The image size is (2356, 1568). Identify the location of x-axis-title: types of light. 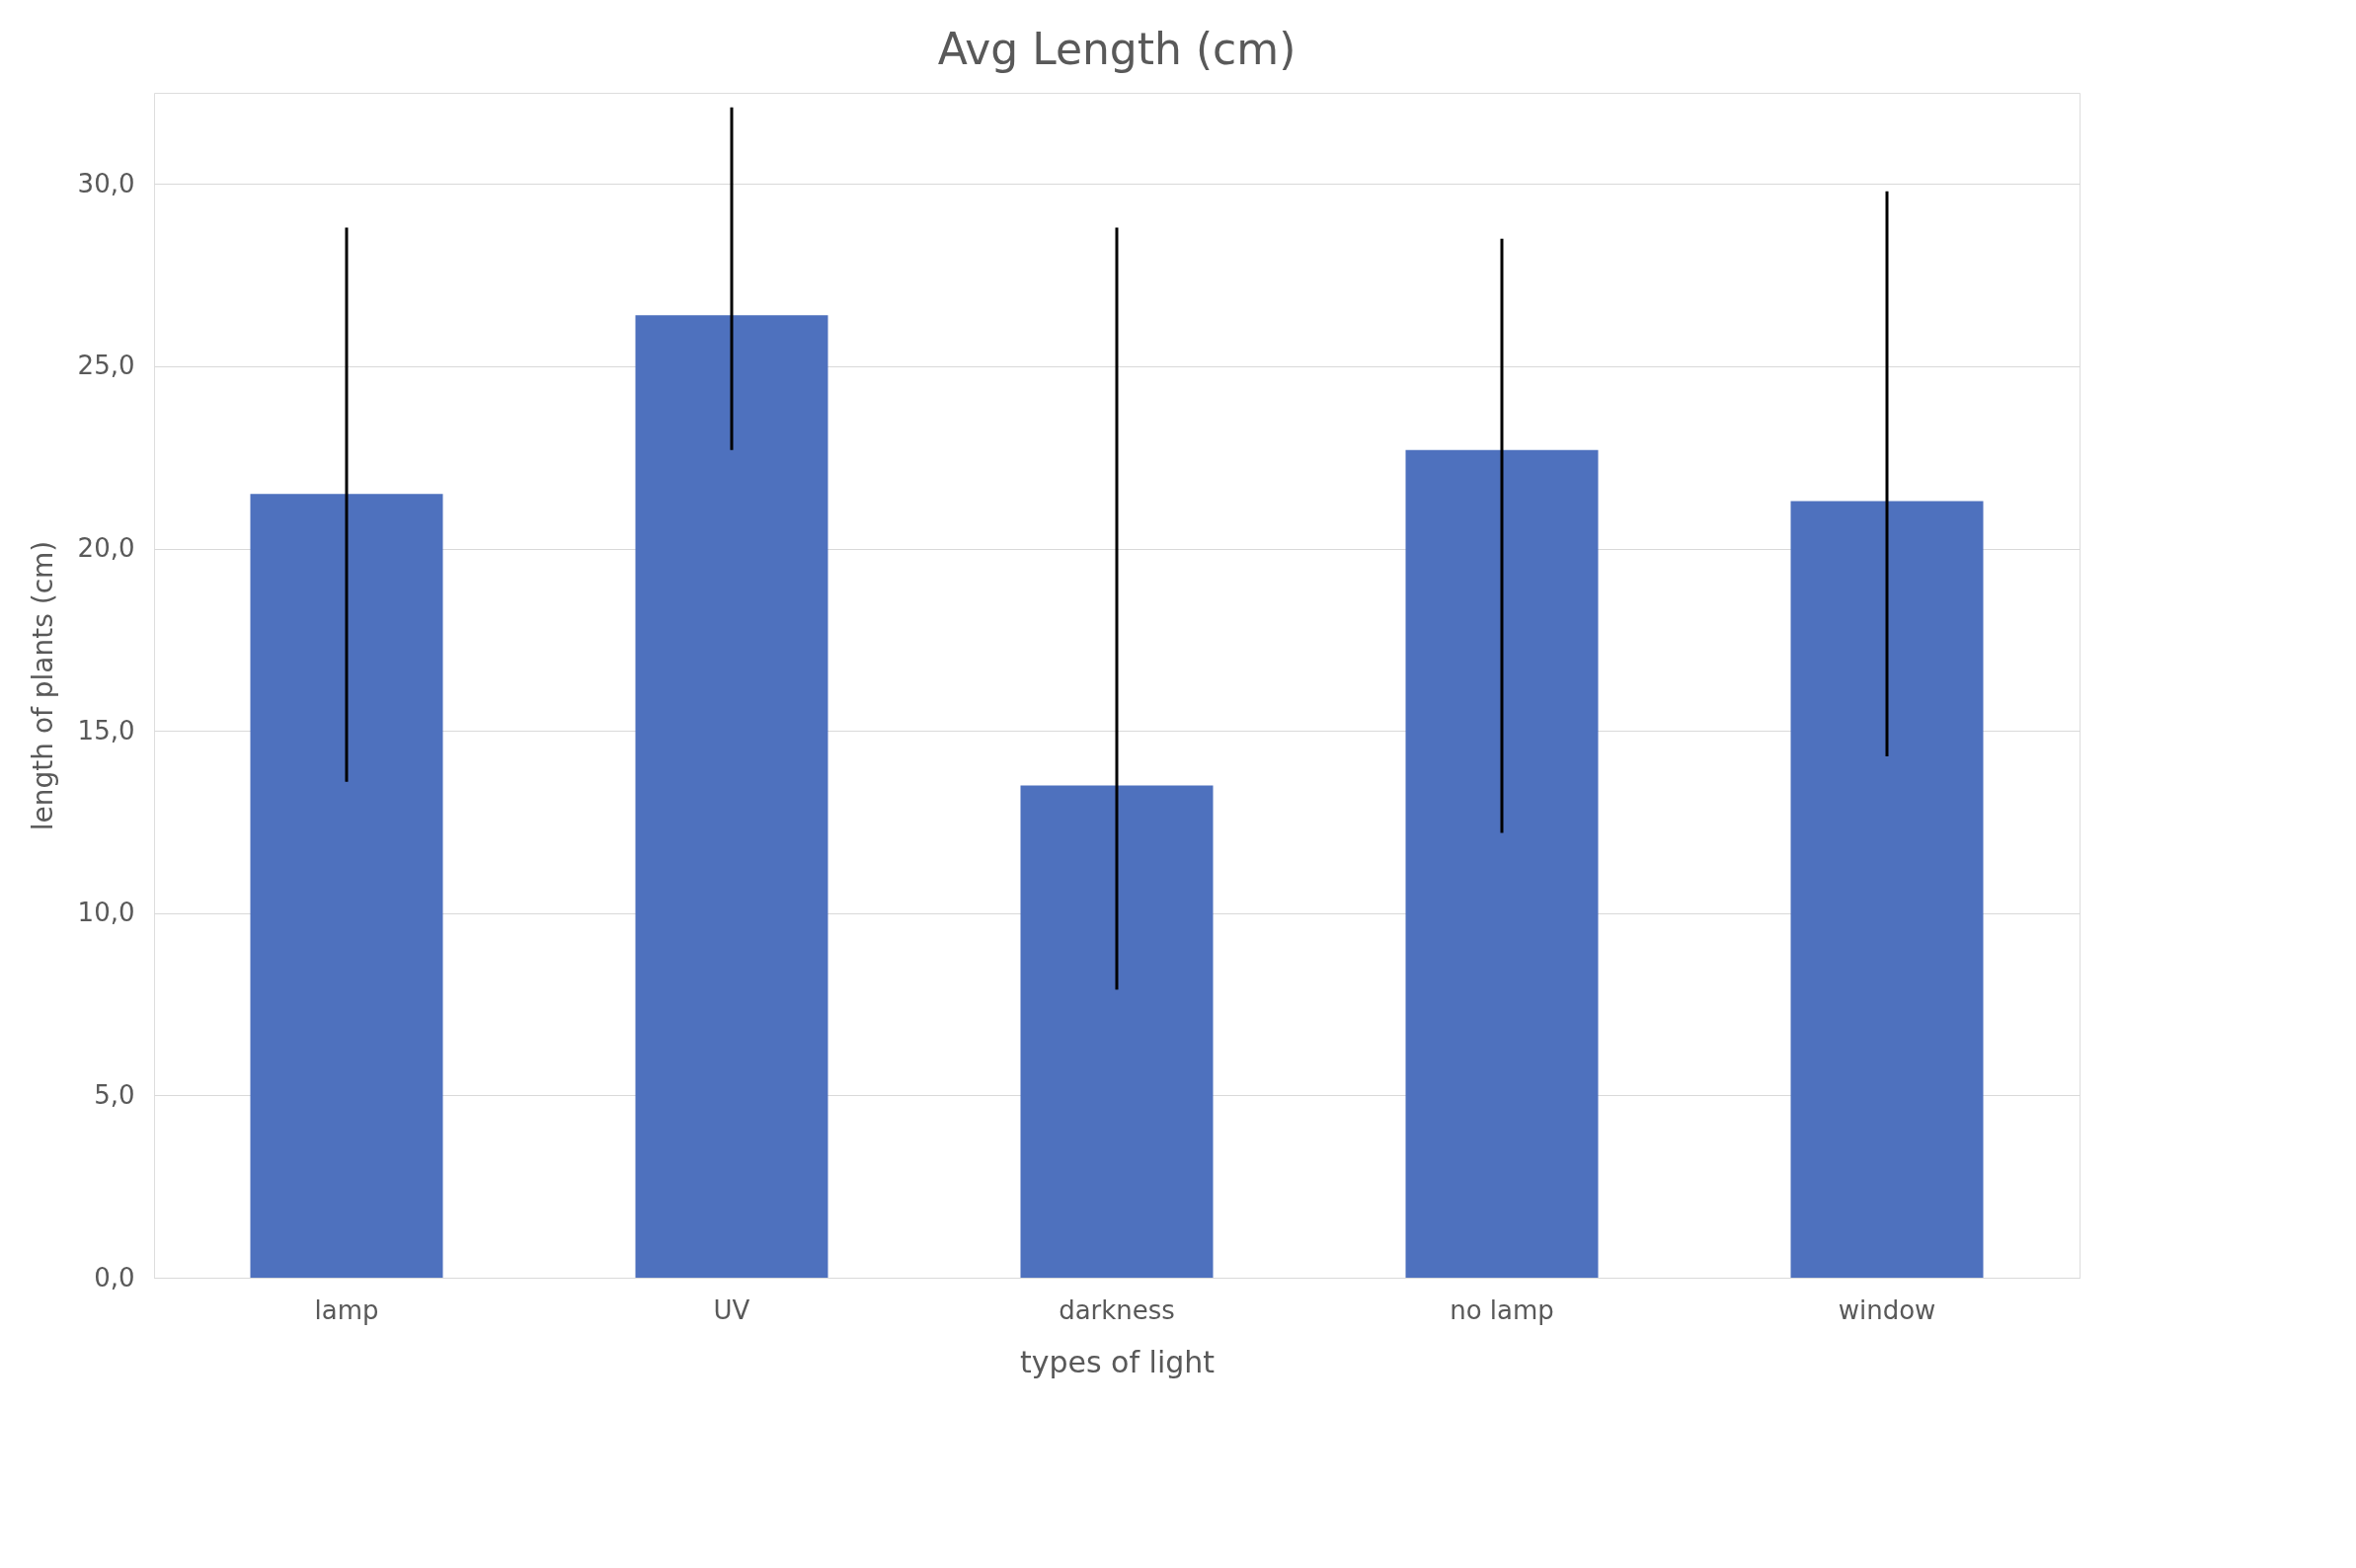
(1117, 1361).